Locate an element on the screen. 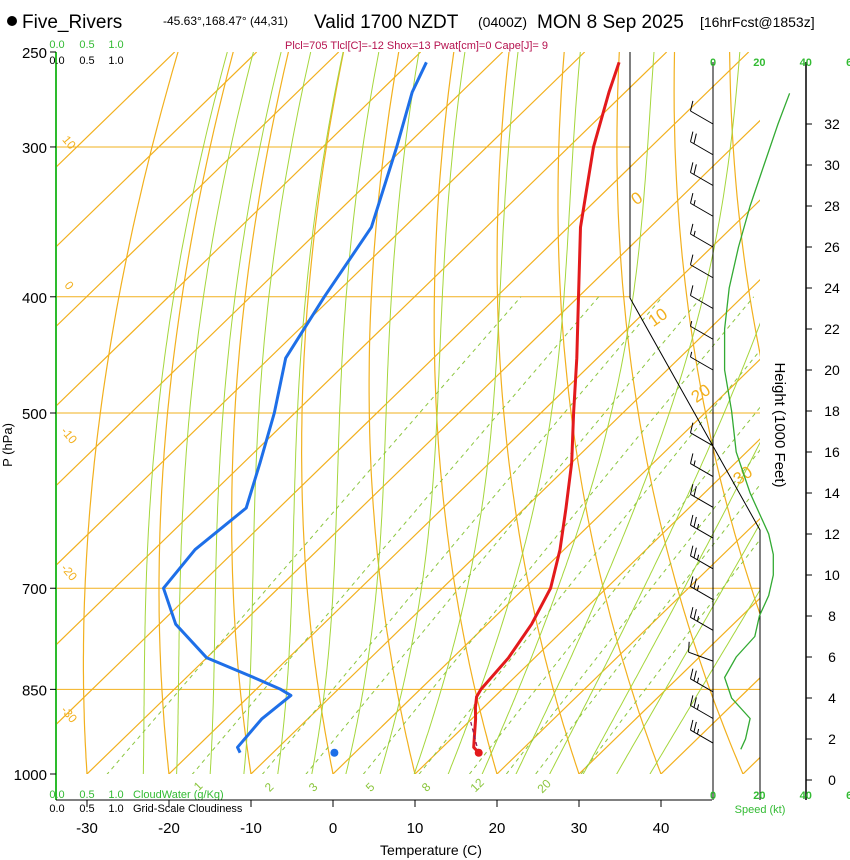 The width and height of the screenshot is (850, 860). speed-tick-top: 40 is located at coordinates (806, 63).